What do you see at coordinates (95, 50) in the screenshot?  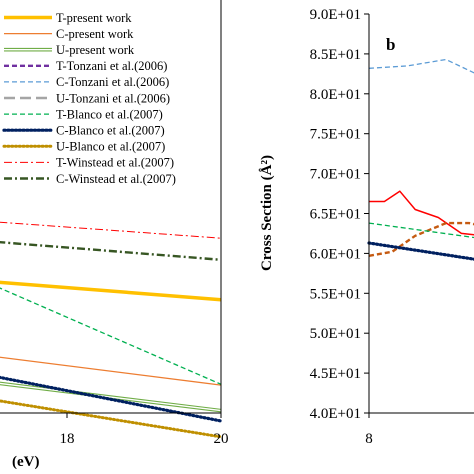 I see `legend-label: U-present work` at bounding box center [95, 50].